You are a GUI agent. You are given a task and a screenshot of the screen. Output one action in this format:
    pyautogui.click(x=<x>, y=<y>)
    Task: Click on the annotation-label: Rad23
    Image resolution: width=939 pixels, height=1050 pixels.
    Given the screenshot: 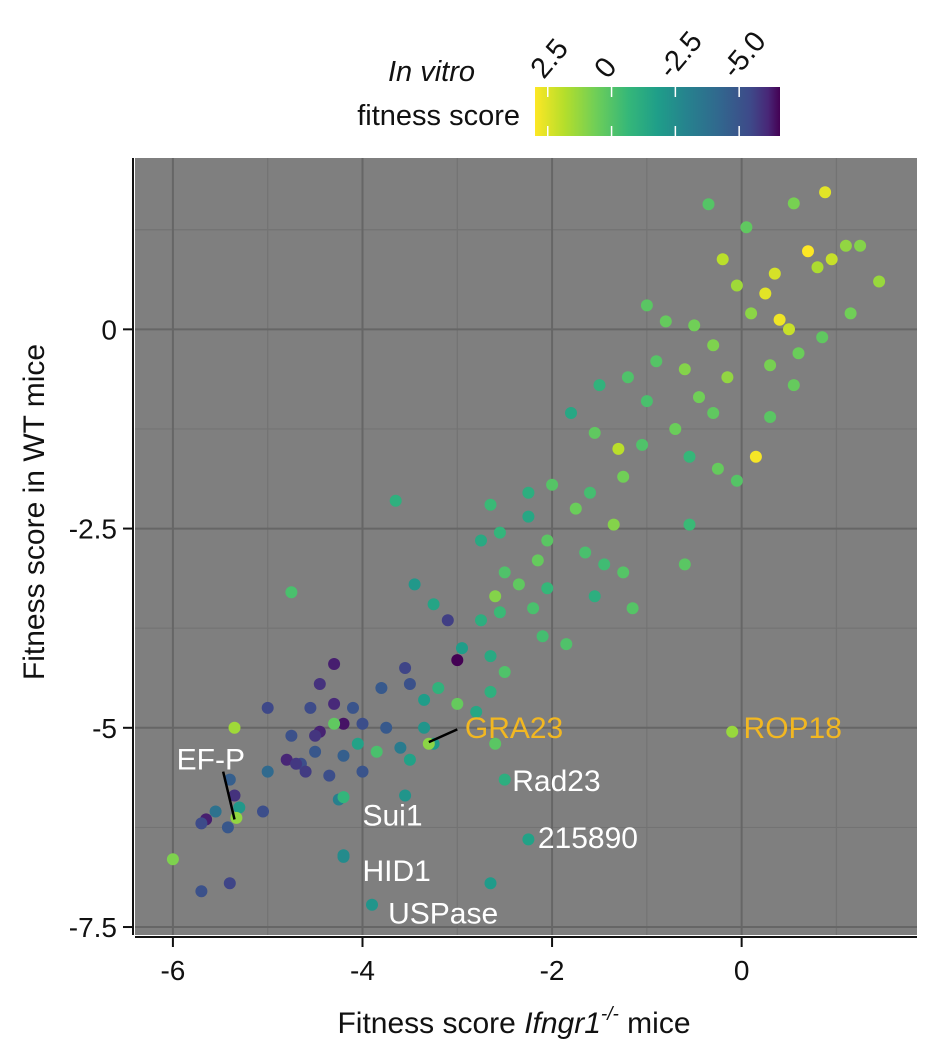 What is the action you would take?
    pyautogui.click(x=556, y=781)
    